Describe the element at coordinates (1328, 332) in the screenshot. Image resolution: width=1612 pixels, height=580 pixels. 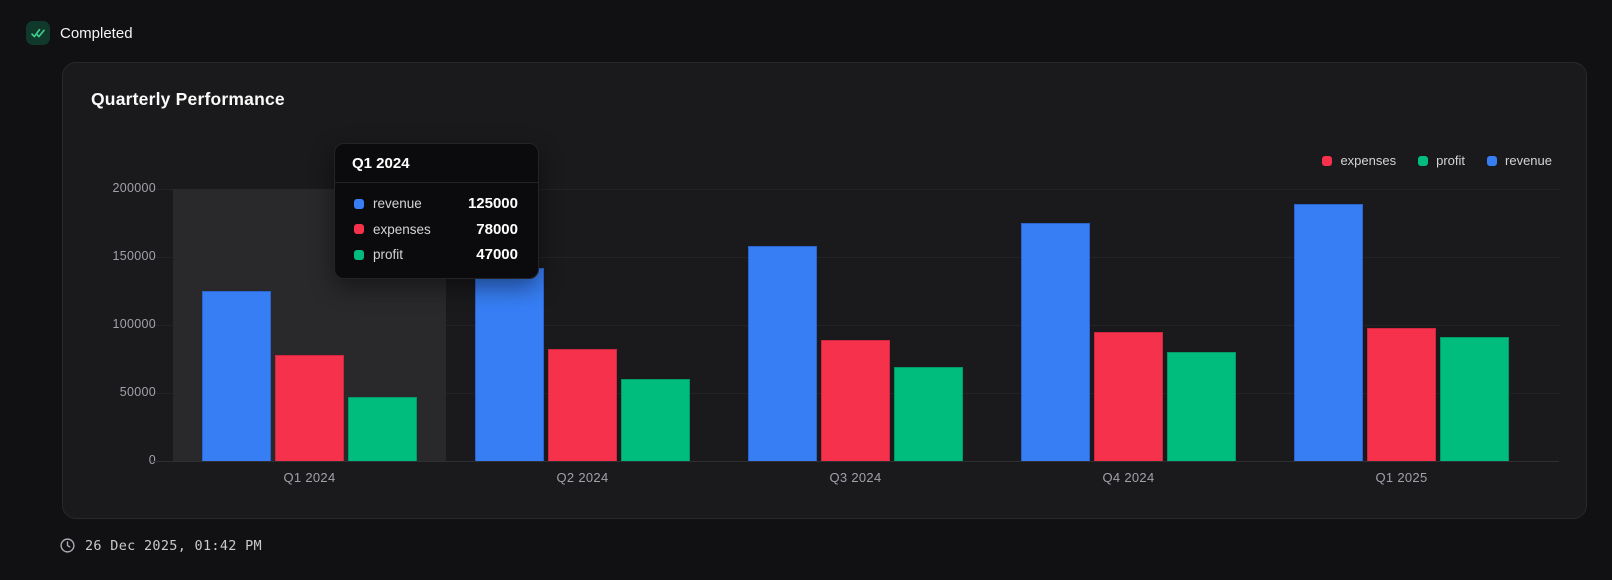
I see `bar-revenue-q1-2025` at that location.